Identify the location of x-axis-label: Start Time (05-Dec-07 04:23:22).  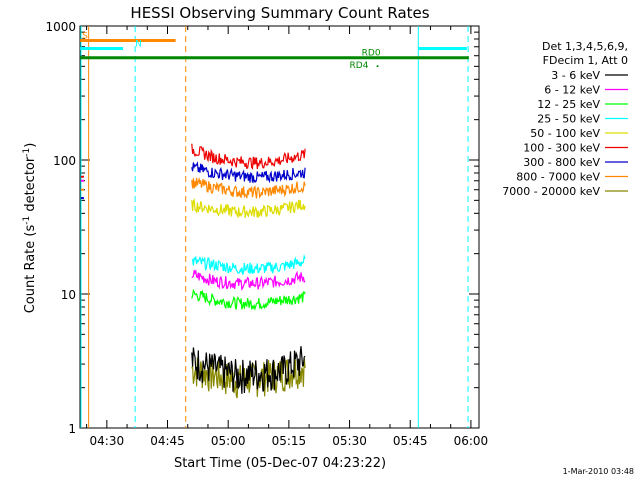
(280, 463).